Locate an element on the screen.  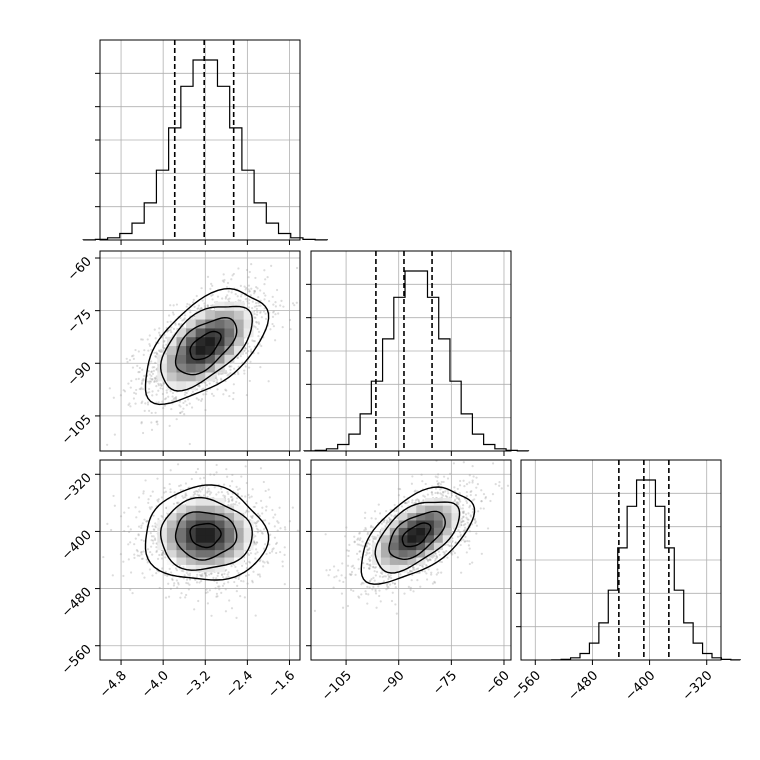
panel-contents is located at coordinates (200, 541).